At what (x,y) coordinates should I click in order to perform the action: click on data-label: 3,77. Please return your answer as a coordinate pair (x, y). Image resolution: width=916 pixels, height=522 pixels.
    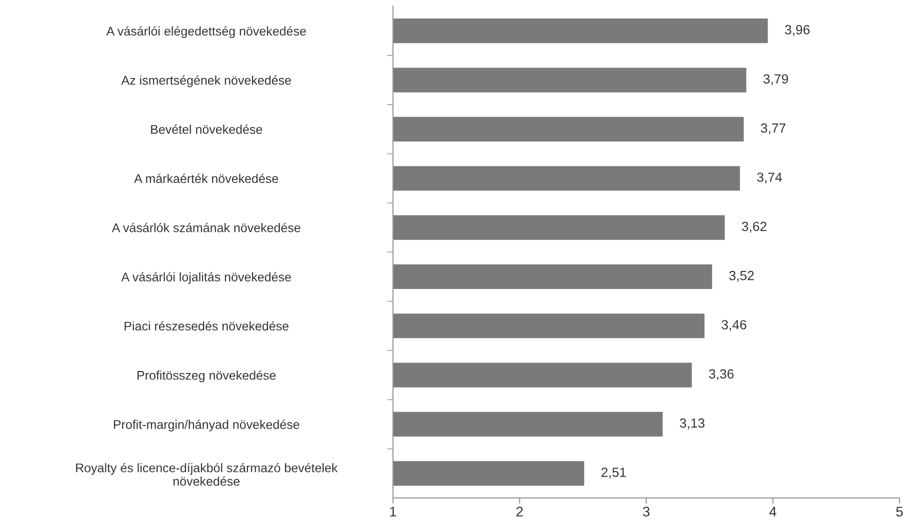
    Looking at the image, I should click on (773, 128).